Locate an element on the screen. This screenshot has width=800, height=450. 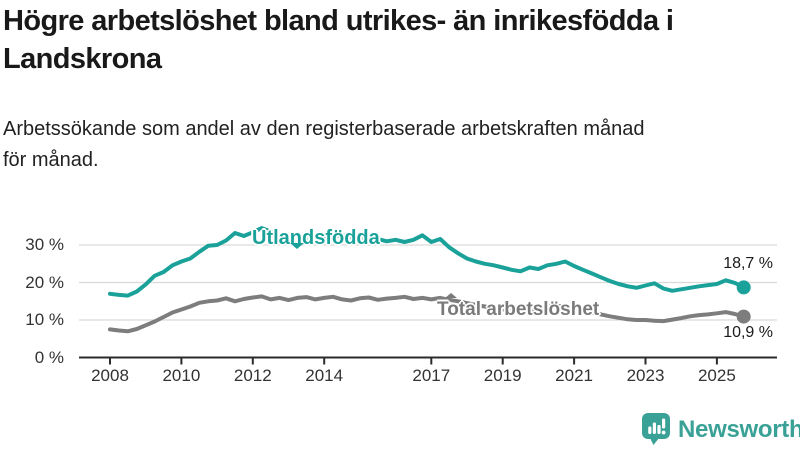
series-line-utlandsfodda is located at coordinates (427, 262).